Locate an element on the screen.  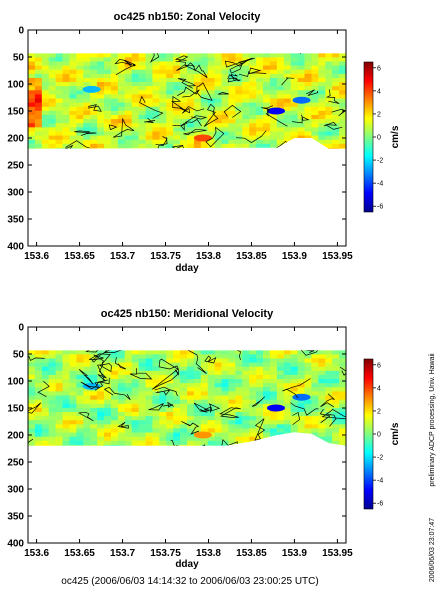
x-tick-label: 153.75 is located at coordinates (165, 553).